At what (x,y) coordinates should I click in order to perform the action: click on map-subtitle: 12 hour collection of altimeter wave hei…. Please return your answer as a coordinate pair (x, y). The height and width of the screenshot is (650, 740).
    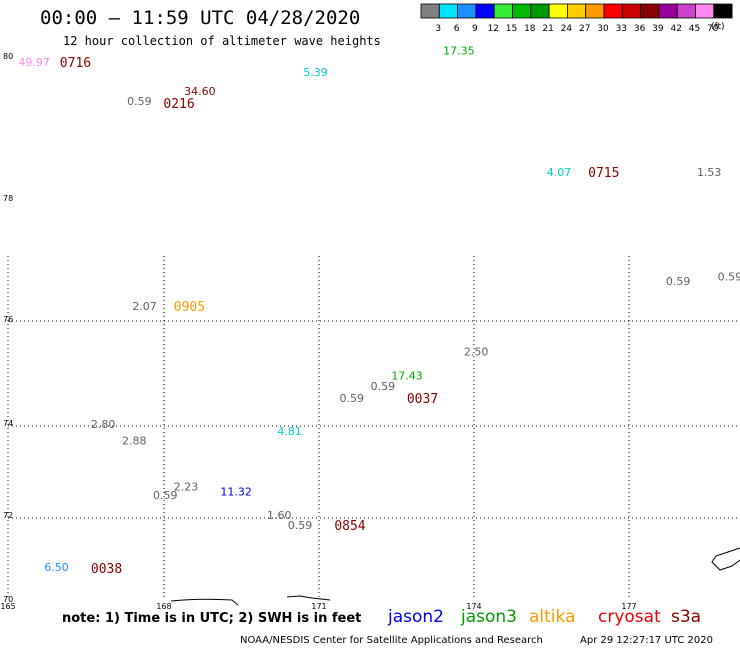
    Looking at the image, I should click on (222, 41).